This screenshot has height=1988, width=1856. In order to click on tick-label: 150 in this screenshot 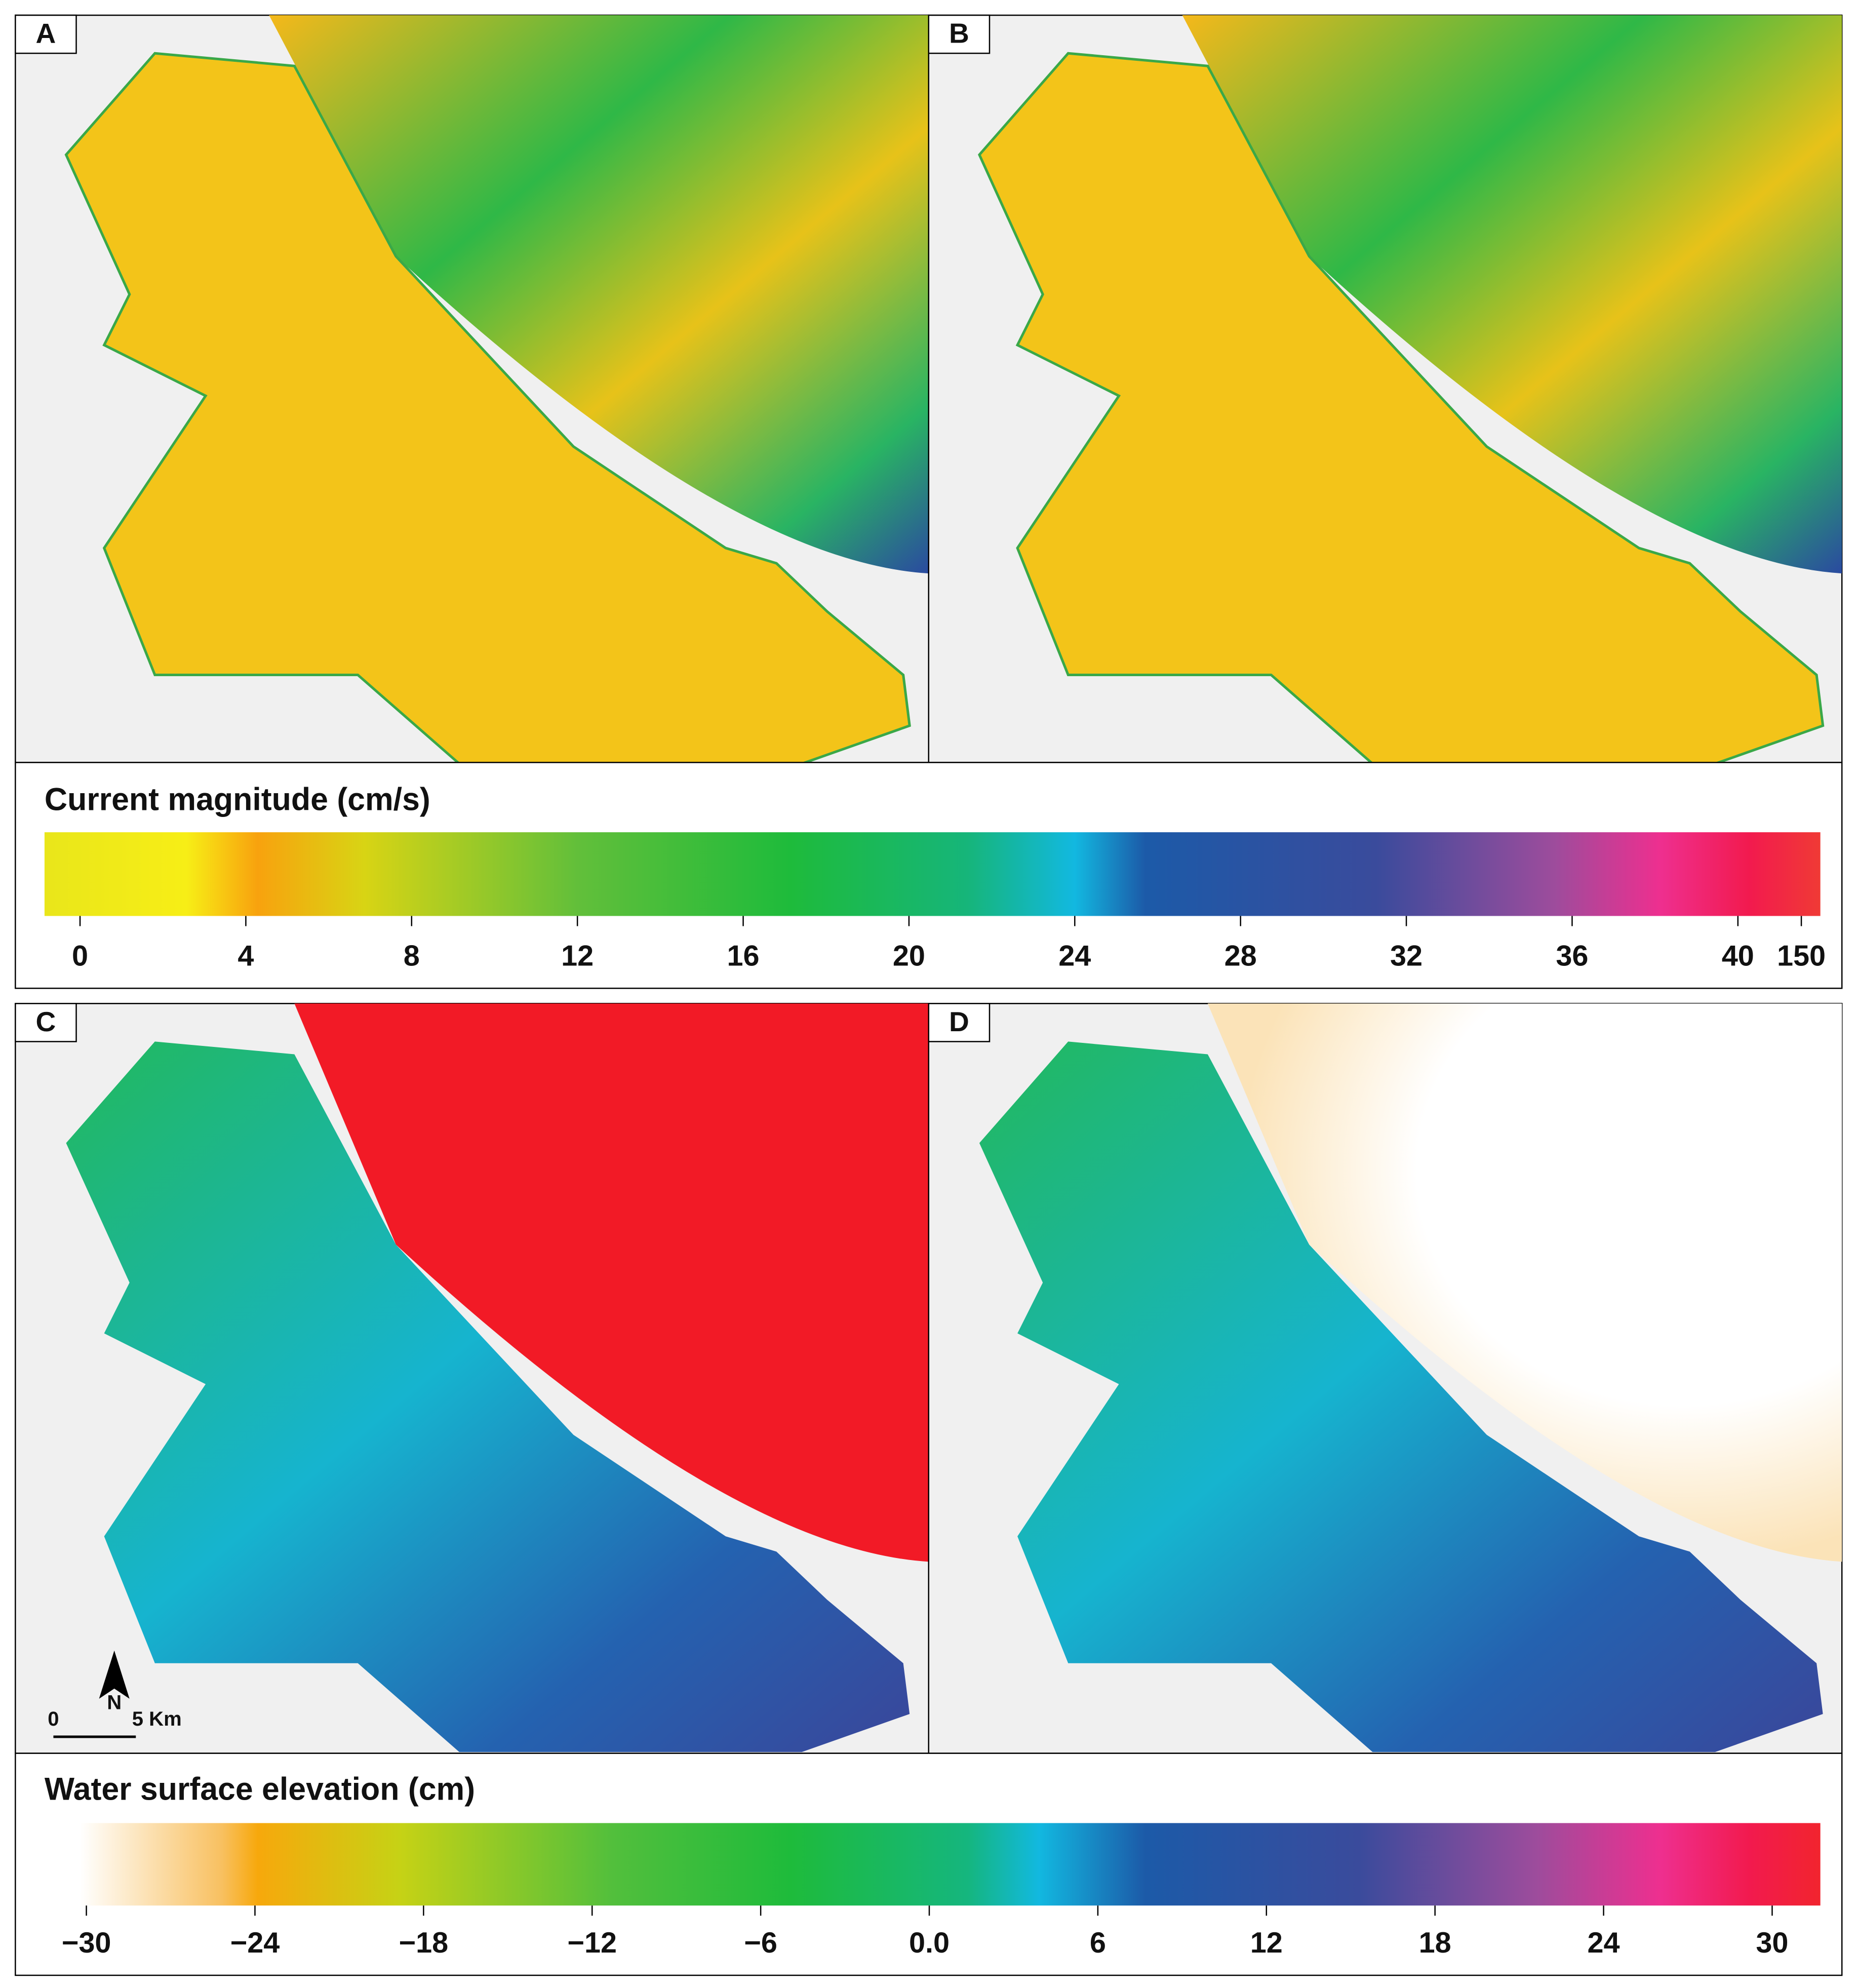, I will do `click(1801, 956)`.